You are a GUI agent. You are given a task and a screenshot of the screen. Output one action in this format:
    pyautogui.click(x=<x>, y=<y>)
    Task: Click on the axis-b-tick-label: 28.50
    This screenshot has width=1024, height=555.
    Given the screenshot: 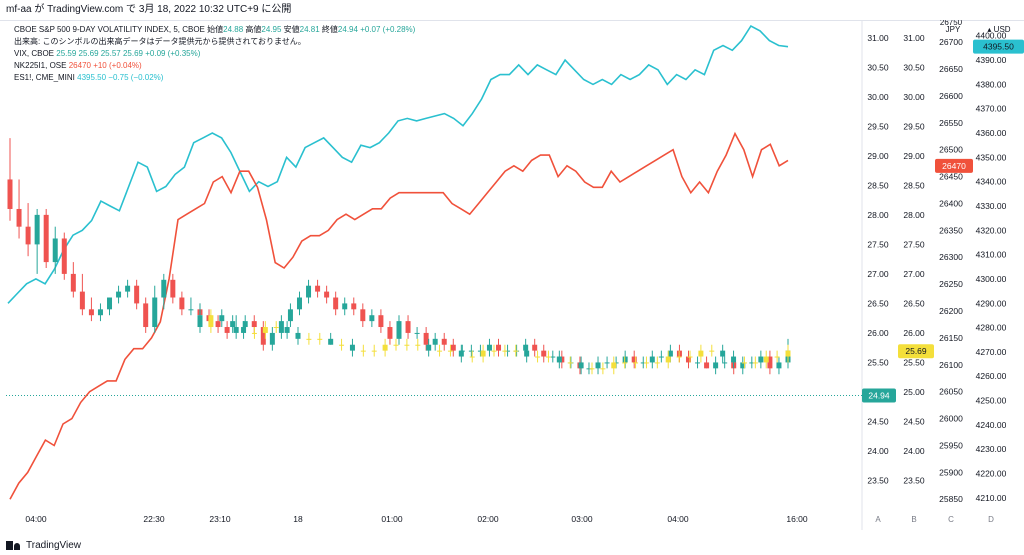 What is the action you would take?
    pyautogui.click(x=914, y=185)
    